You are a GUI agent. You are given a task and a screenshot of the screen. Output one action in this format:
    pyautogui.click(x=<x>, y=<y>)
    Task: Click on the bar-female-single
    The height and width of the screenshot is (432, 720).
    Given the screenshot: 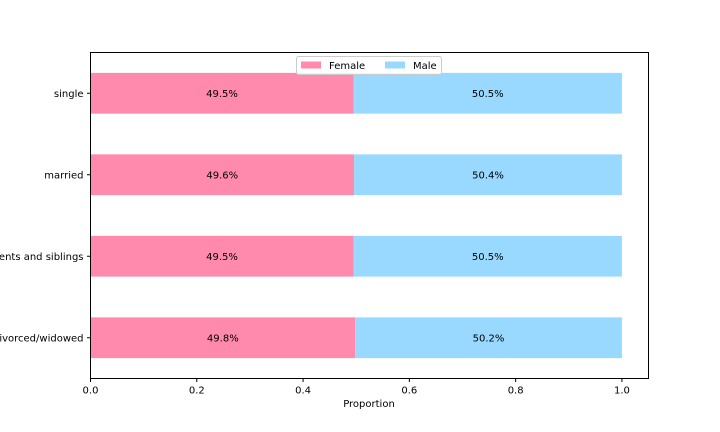 What is the action you would take?
    pyautogui.click(x=222, y=93)
    